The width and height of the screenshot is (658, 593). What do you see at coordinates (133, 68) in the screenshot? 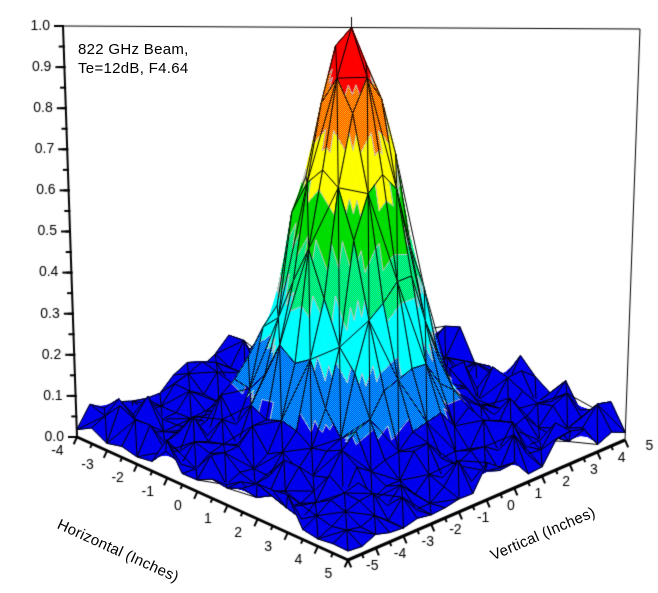
I see `annotation-line-2: Te=12dB, F4.64` at bounding box center [133, 68].